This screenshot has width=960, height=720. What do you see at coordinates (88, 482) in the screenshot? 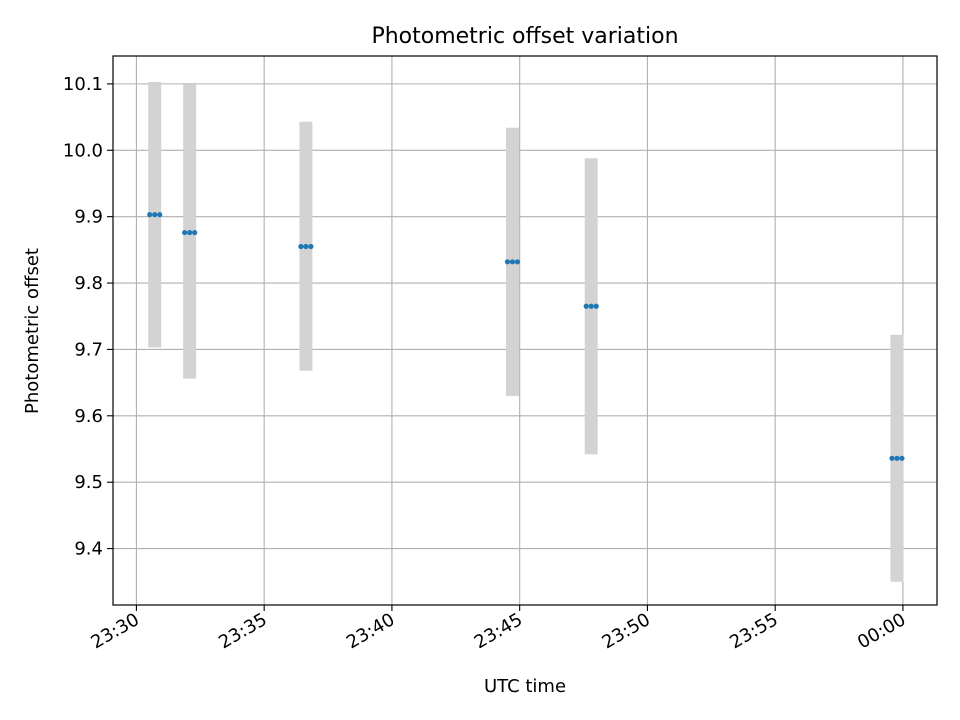
I see `y-tick-label: 9.5` at bounding box center [88, 482].